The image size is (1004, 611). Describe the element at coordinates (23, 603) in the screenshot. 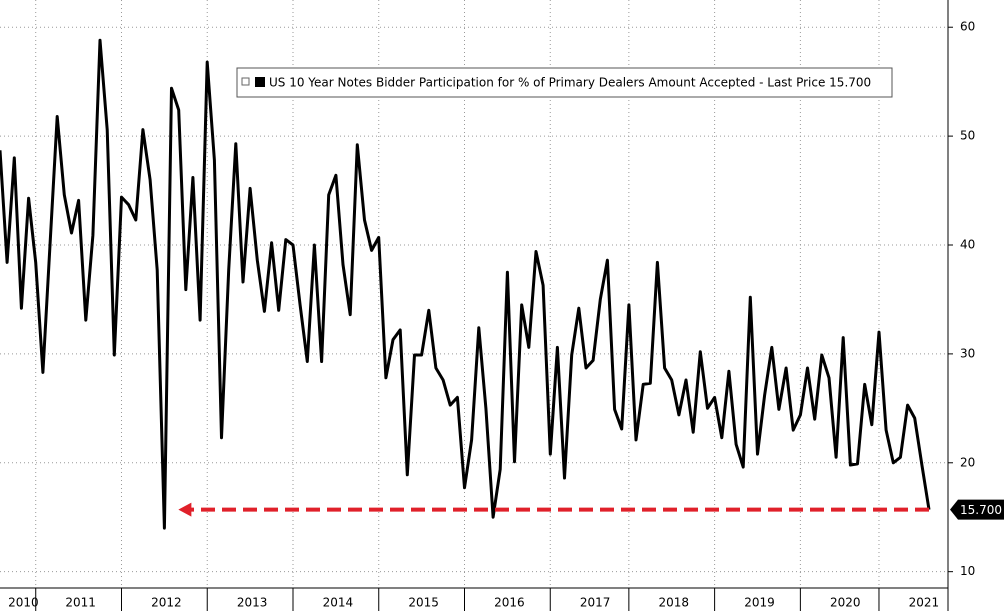

I see `x-tick-label: 2010` at that location.